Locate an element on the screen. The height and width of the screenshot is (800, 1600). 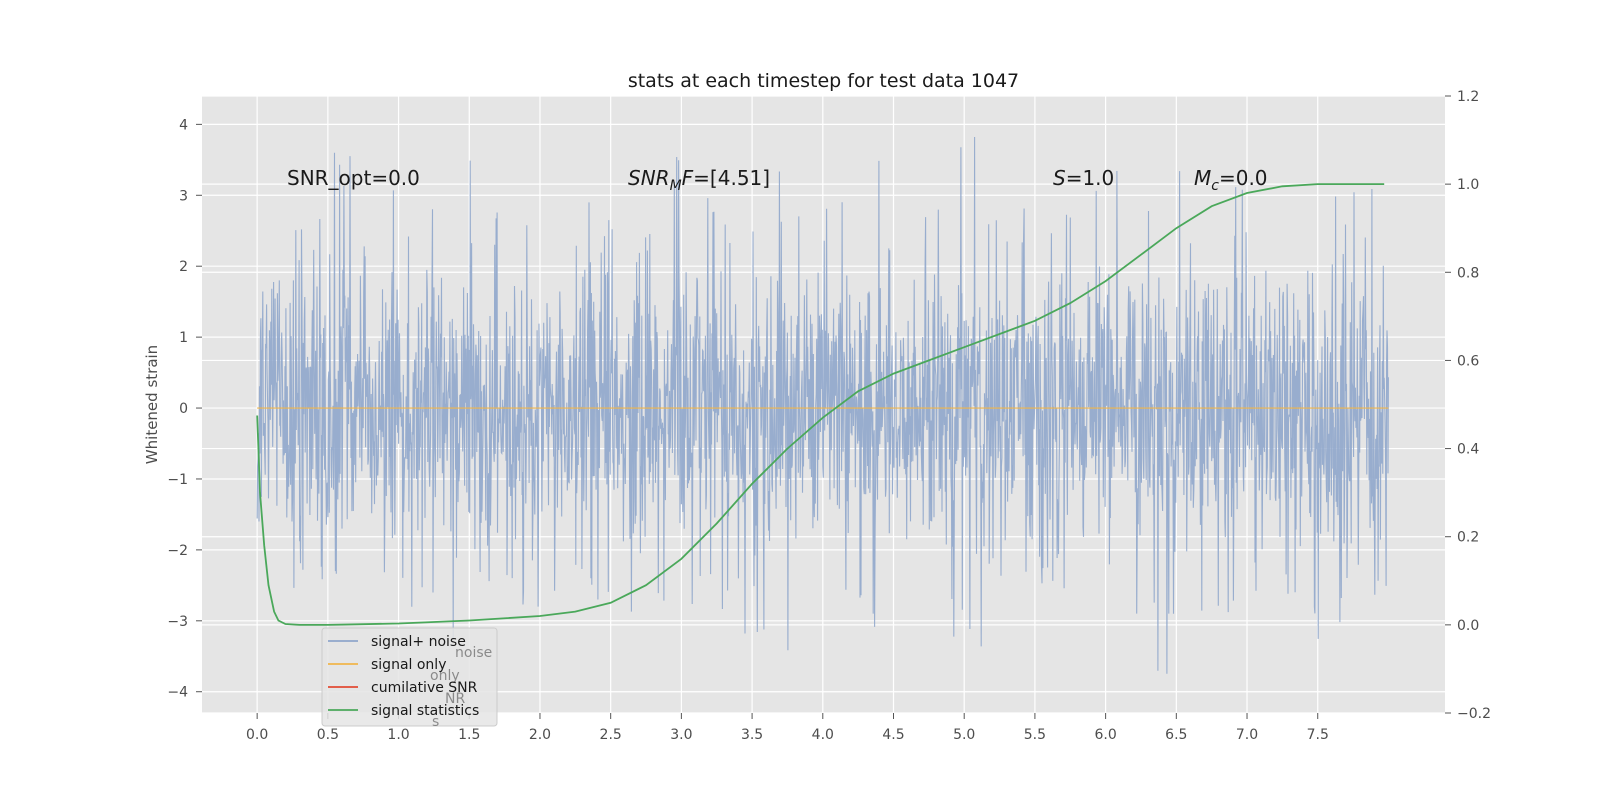
annotation-snr-mf: SNRMF=[4.51] is located at coordinates (699, 180).